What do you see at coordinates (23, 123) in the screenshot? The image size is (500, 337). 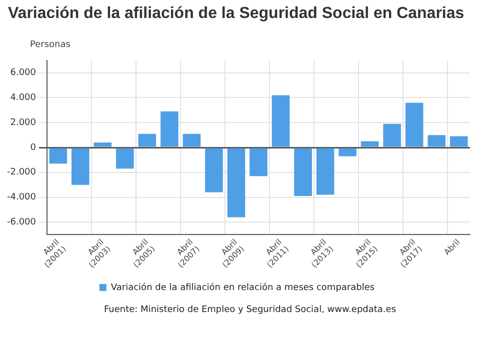 I see `y-tick-label: 2.000` at bounding box center [23, 123].